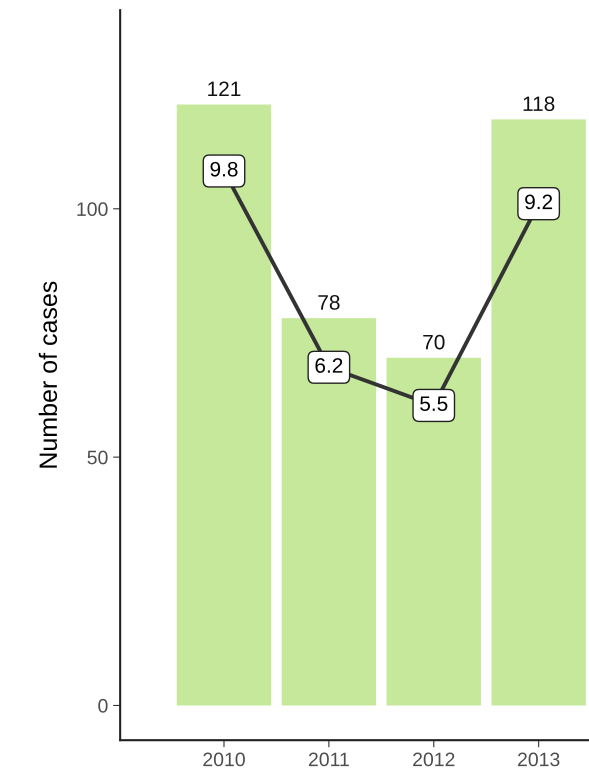 Image resolution: width=589 pixels, height=780 pixels. What do you see at coordinates (224, 169) in the screenshot?
I see `data-label: 9.8` at bounding box center [224, 169].